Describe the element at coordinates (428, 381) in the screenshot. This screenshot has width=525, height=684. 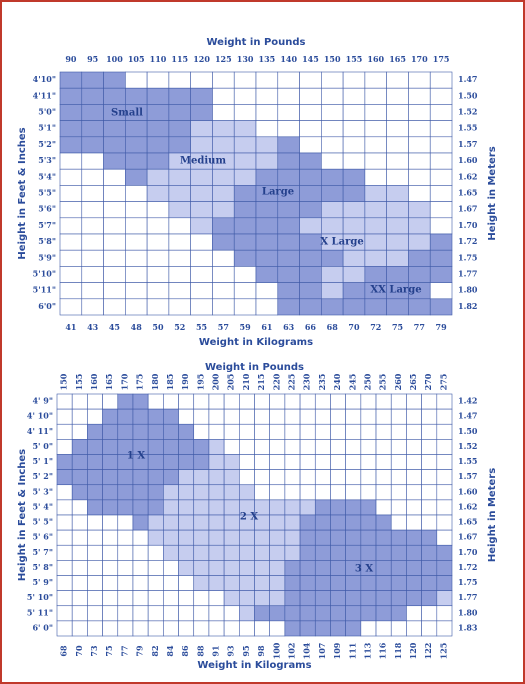
I see `pound-label: 270` at that location.